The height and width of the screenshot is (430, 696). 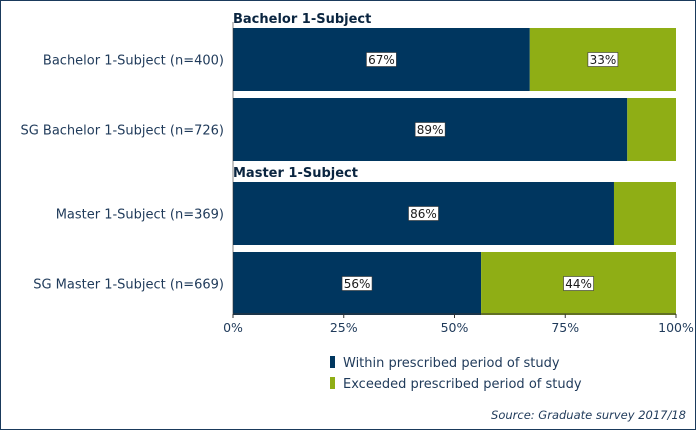 I want to click on value-label: 86%, so click(x=423, y=214).